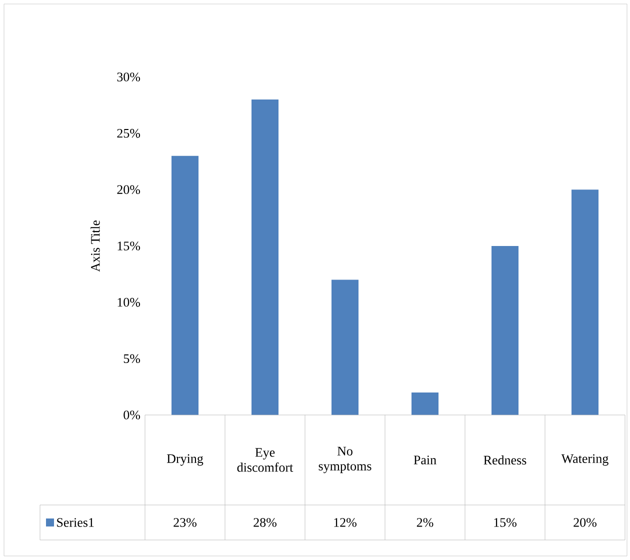 Image resolution: width=630 pixels, height=560 pixels. I want to click on data-label: 15%, so click(505, 522).